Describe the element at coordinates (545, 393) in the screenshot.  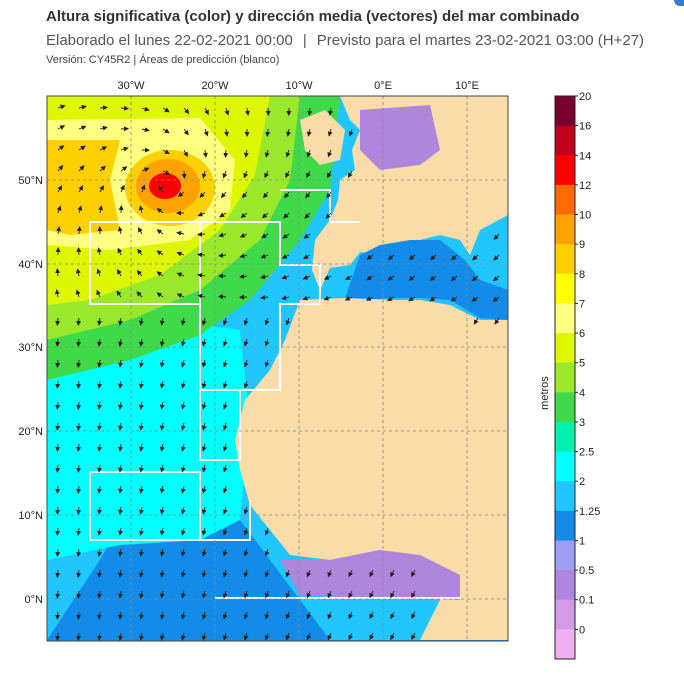
I see `colorbar-unit: metros` at that location.